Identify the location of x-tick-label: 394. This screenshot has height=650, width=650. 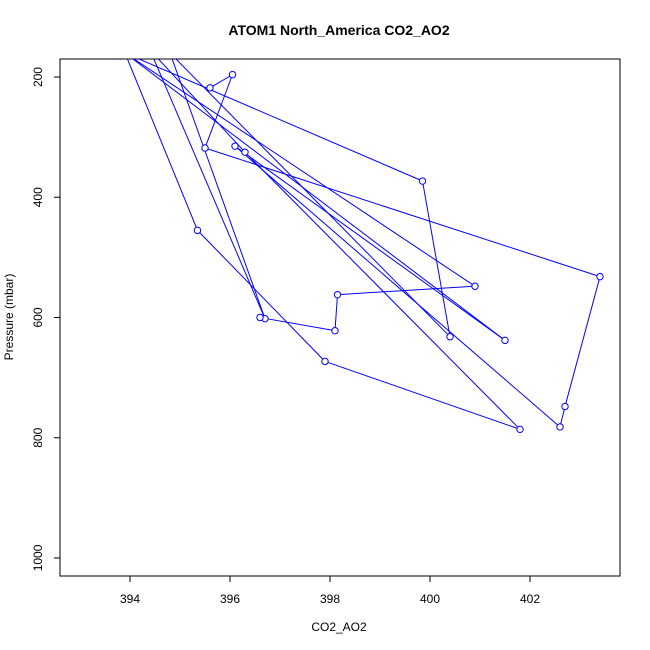
(130, 599).